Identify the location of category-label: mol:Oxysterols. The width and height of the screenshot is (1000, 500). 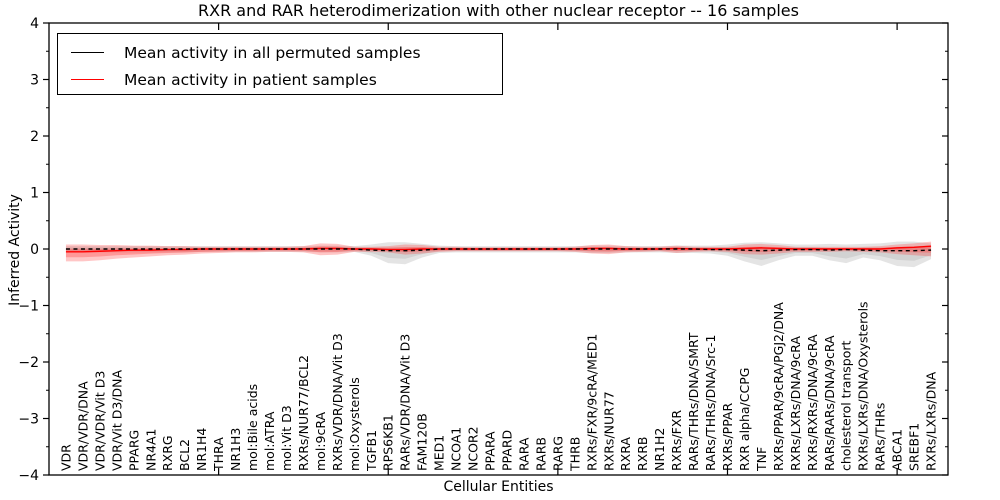
(354, 424).